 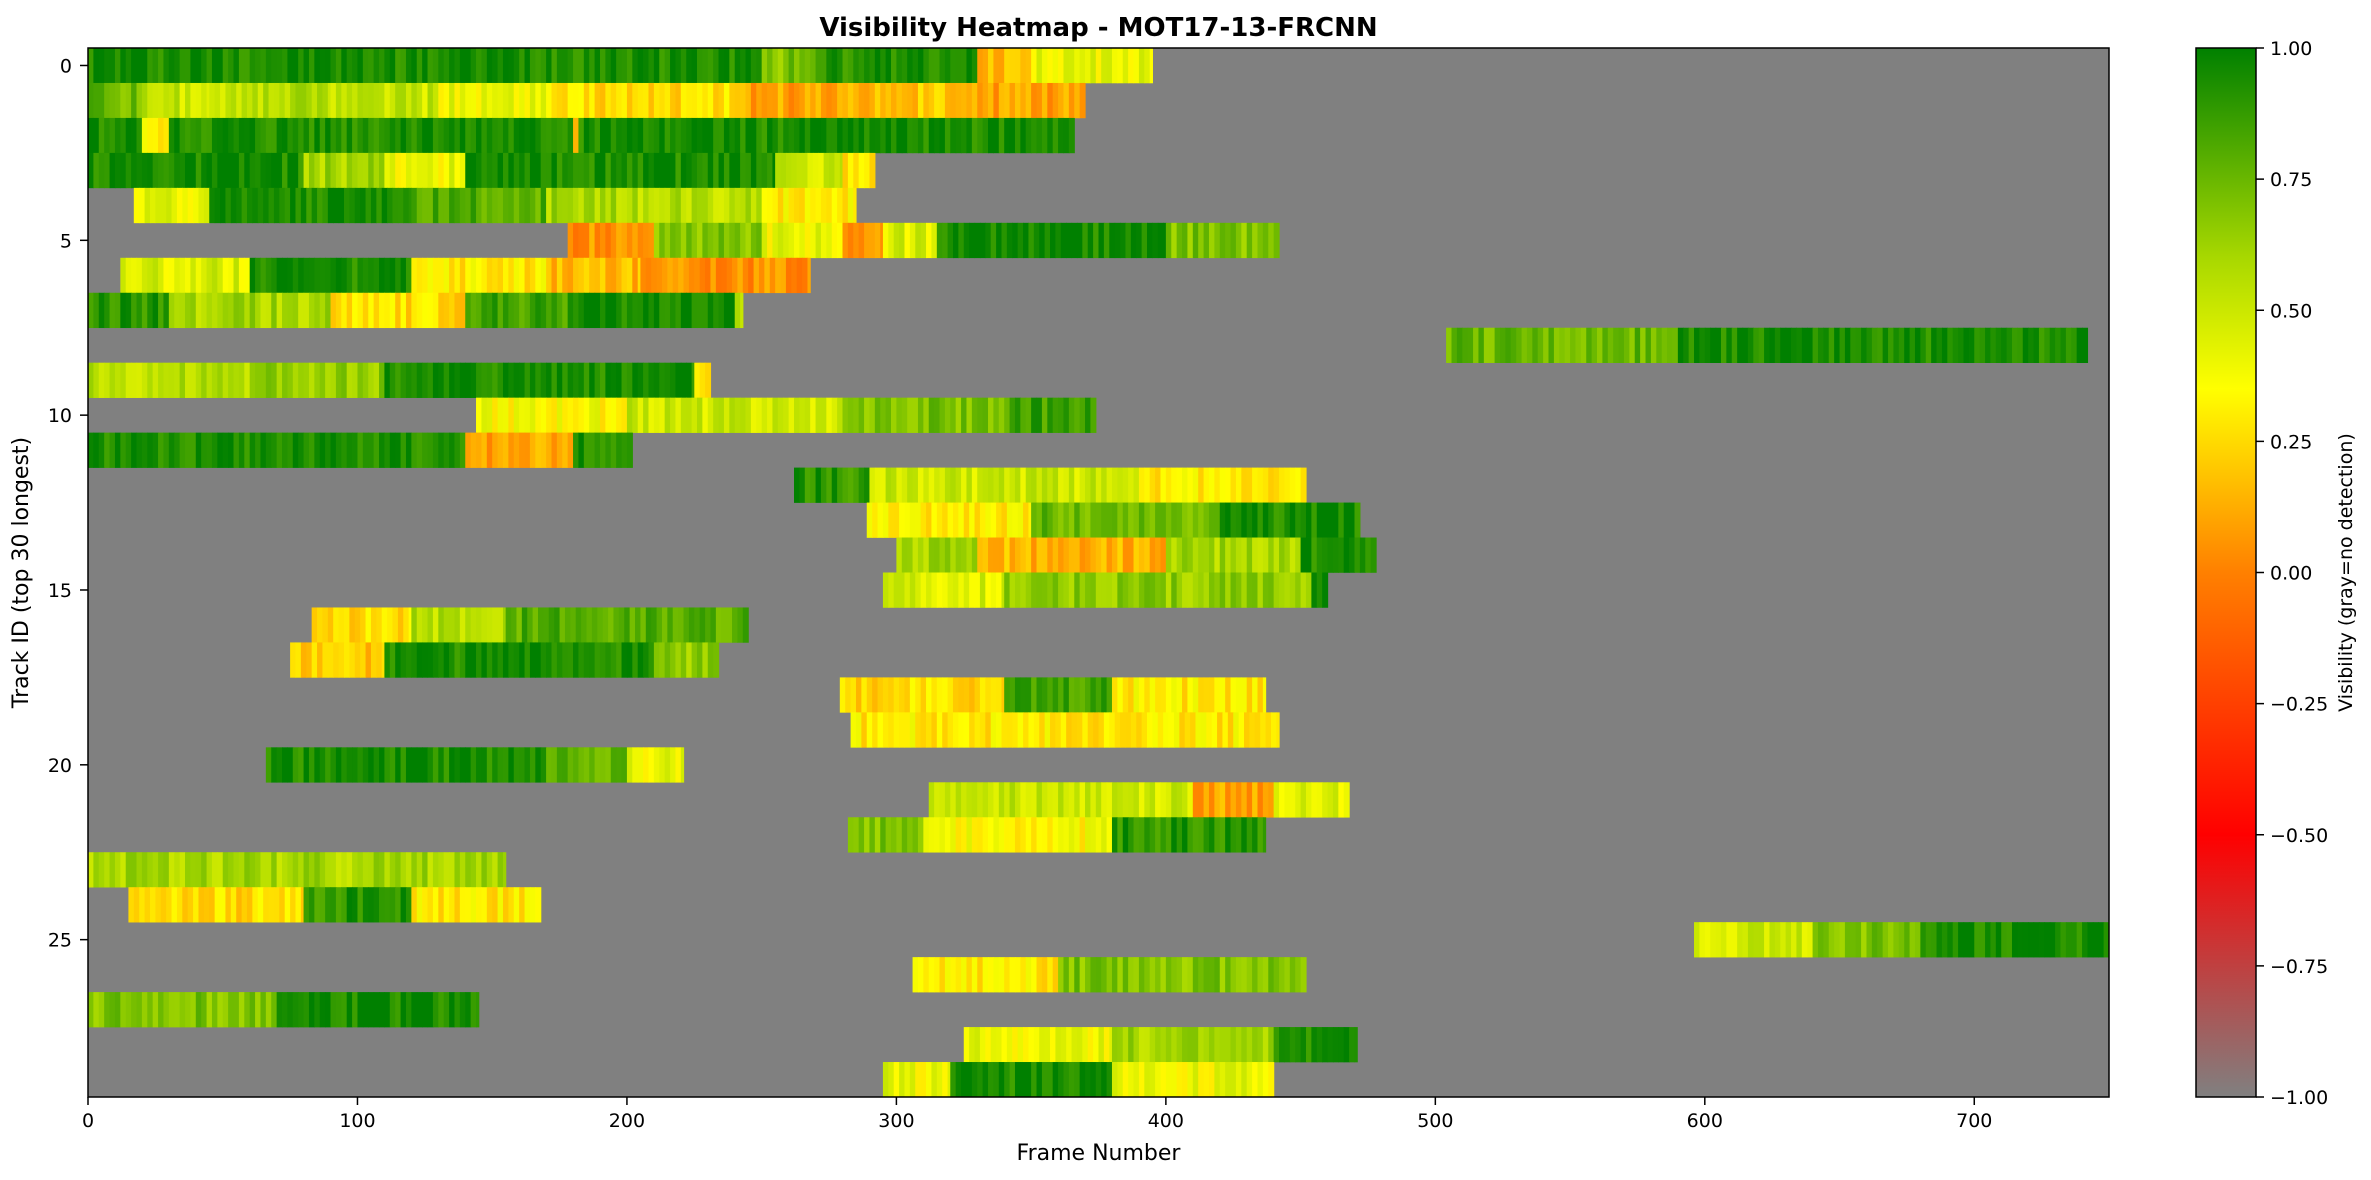 What do you see at coordinates (1974, 1121) in the screenshot?
I see `x-tick-label: 700` at bounding box center [1974, 1121].